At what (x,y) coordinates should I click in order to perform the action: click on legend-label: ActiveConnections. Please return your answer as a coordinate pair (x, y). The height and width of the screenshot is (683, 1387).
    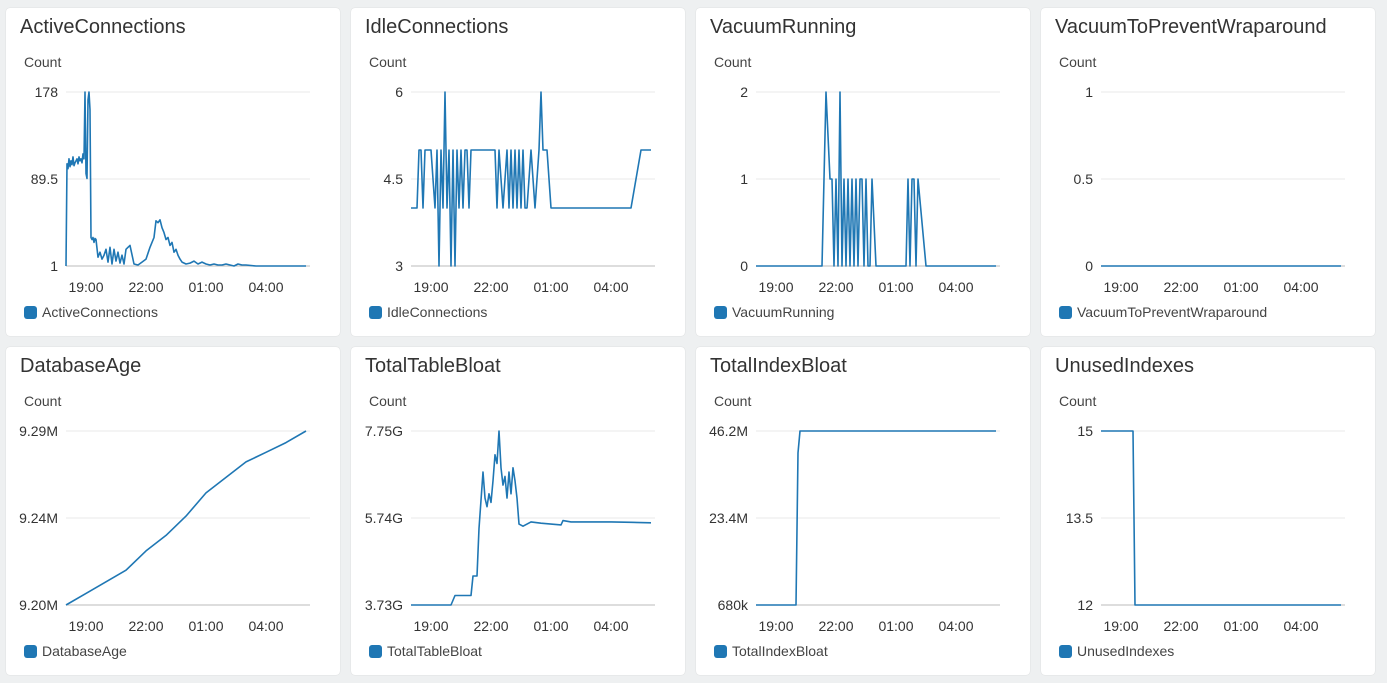
    Looking at the image, I should click on (100, 312).